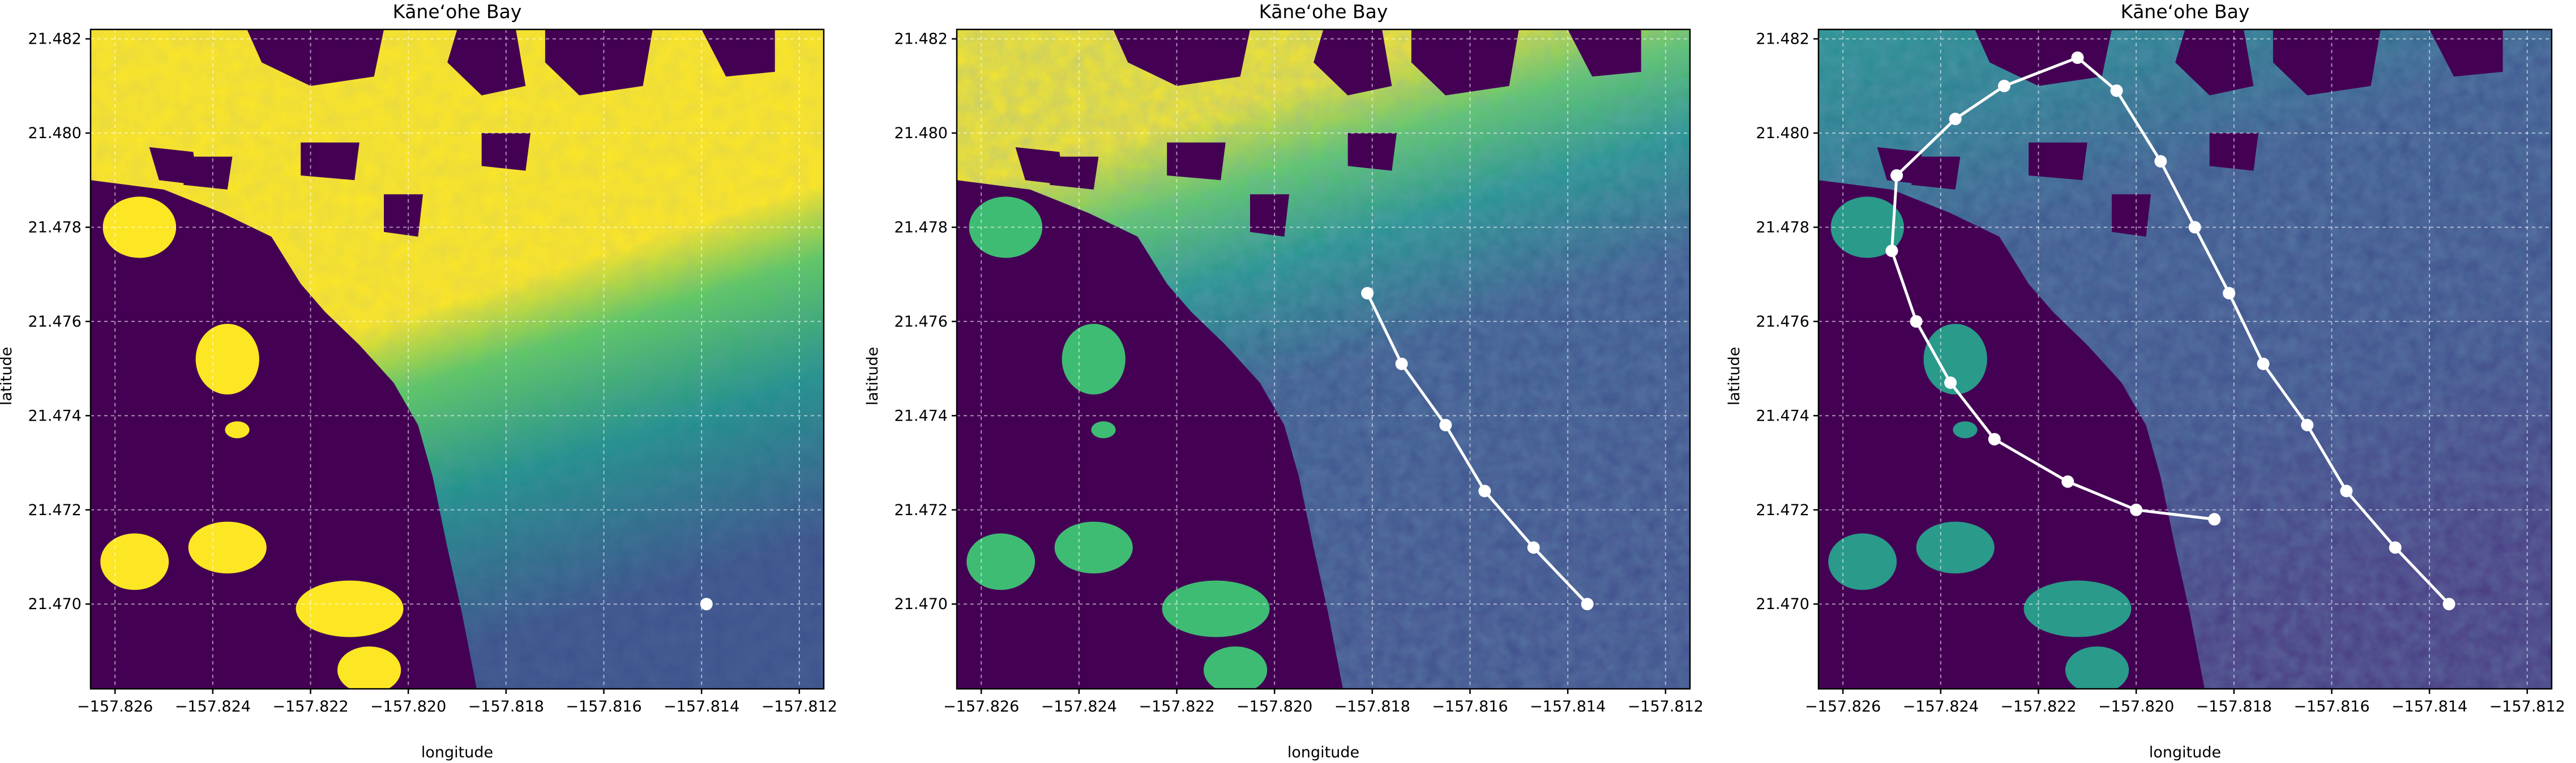 This screenshot has height=763, width=2576. Describe the element at coordinates (55, 228) in the screenshot. I see `y-tick-label: 21.478` at that location.